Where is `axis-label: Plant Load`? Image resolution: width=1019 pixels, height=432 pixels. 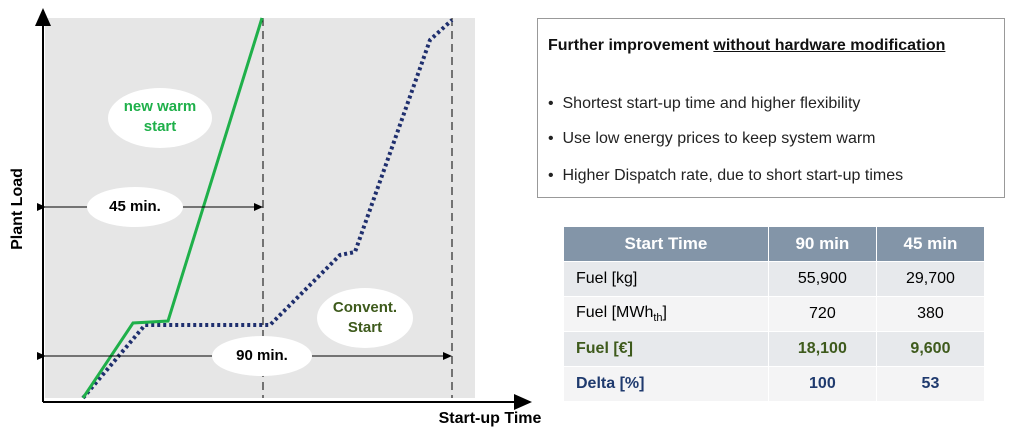 axis-label: Plant Load is located at coordinates (17, 209).